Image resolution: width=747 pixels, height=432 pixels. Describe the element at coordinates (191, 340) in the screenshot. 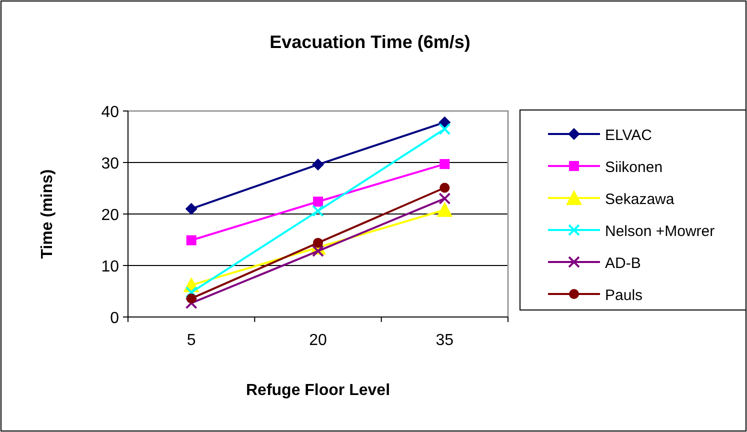

I see `x-tick-label: 5` at that location.